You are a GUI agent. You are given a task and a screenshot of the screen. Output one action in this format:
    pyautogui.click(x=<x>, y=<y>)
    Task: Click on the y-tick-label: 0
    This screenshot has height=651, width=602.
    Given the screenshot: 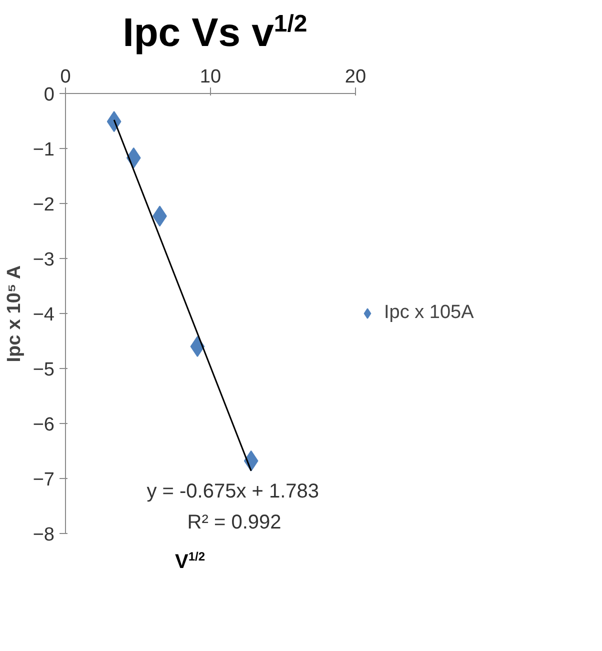 What is the action you would take?
    pyautogui.click(x=49, y=95)
    